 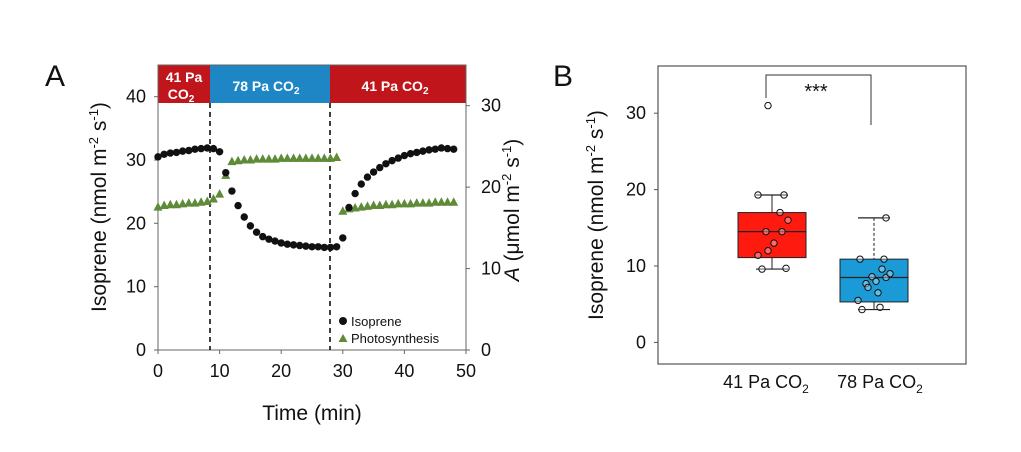 What do you see at coordinates (141, 350) in the screenshot?
I see `left-y-tick-label: 0` at bounding box center [141, 350].